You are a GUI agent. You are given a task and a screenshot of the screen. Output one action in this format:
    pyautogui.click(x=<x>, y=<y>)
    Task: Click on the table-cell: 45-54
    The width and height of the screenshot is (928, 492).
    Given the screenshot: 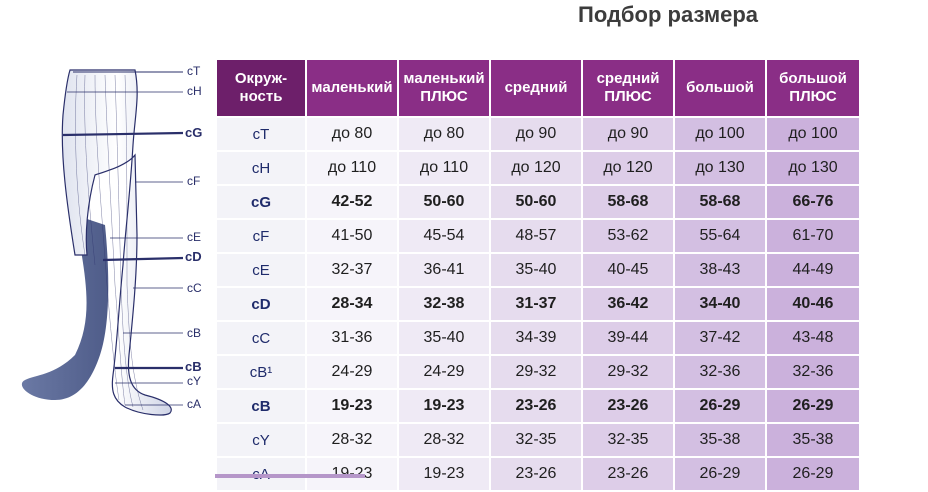 What is the action you would take?
    pyautogui.click(x=444, y=236)
    